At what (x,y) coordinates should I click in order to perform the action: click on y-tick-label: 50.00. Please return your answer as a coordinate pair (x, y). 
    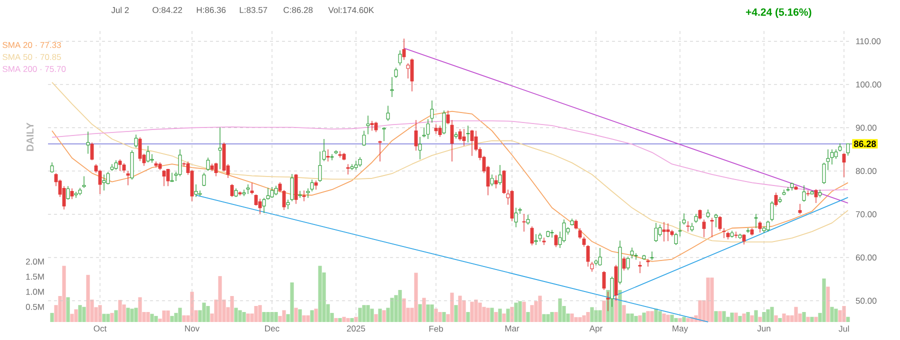
    Looking at the image, I should click on (866, 301).